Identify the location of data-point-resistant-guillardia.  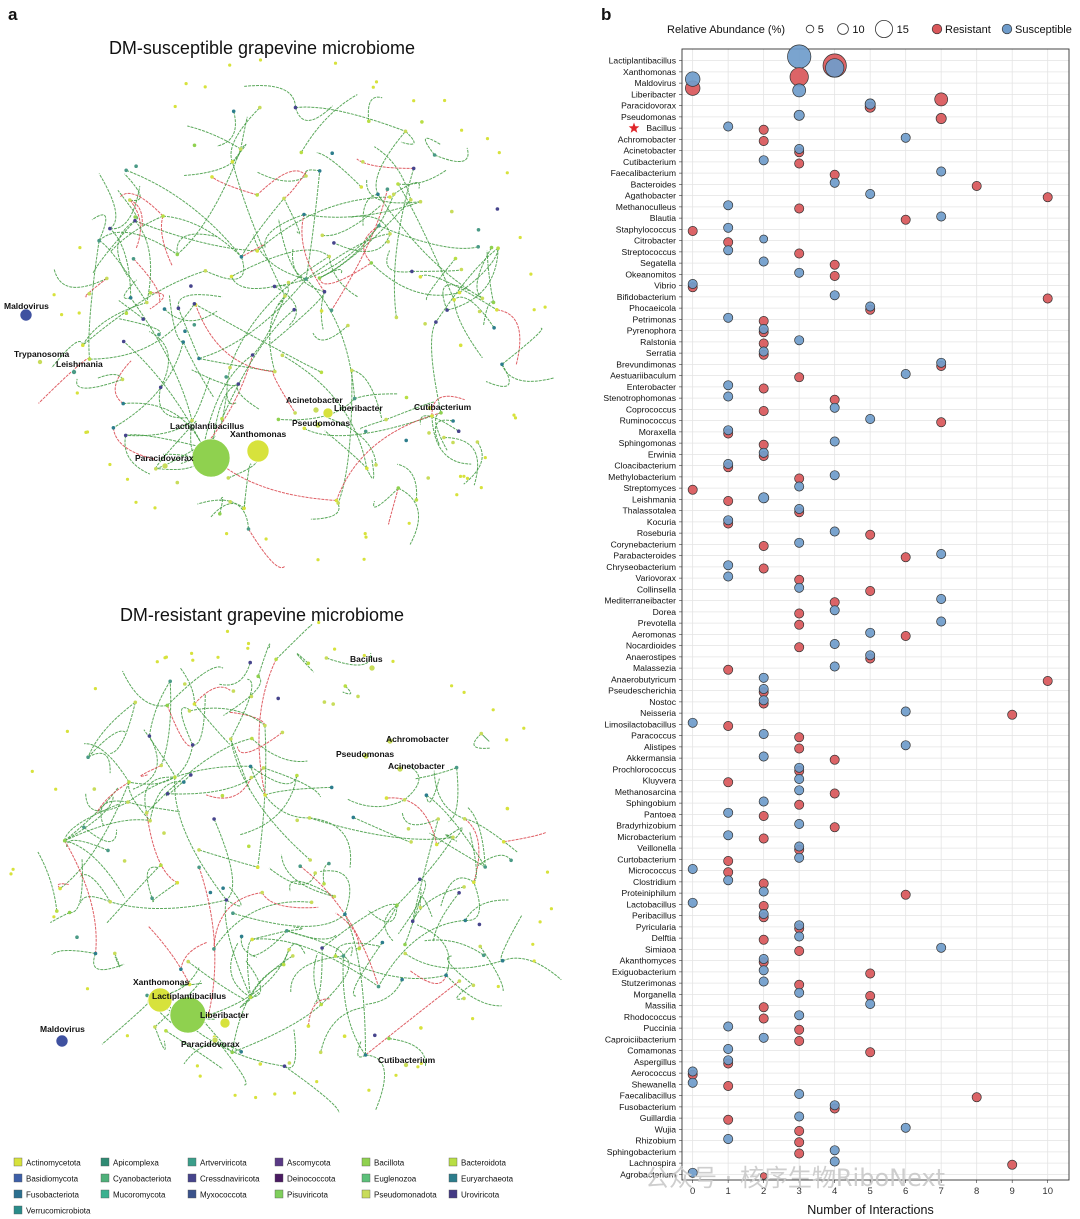
(728, 1119).